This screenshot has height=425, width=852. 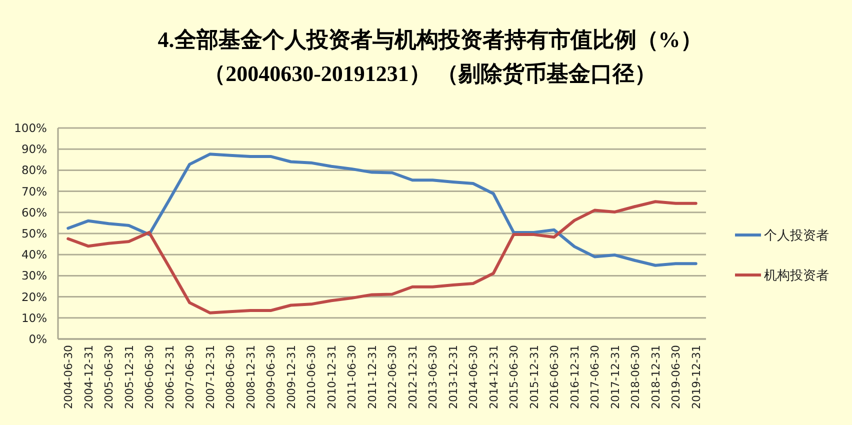 I want to click on y-tick-label: 20%, so click(x=34, y=297).